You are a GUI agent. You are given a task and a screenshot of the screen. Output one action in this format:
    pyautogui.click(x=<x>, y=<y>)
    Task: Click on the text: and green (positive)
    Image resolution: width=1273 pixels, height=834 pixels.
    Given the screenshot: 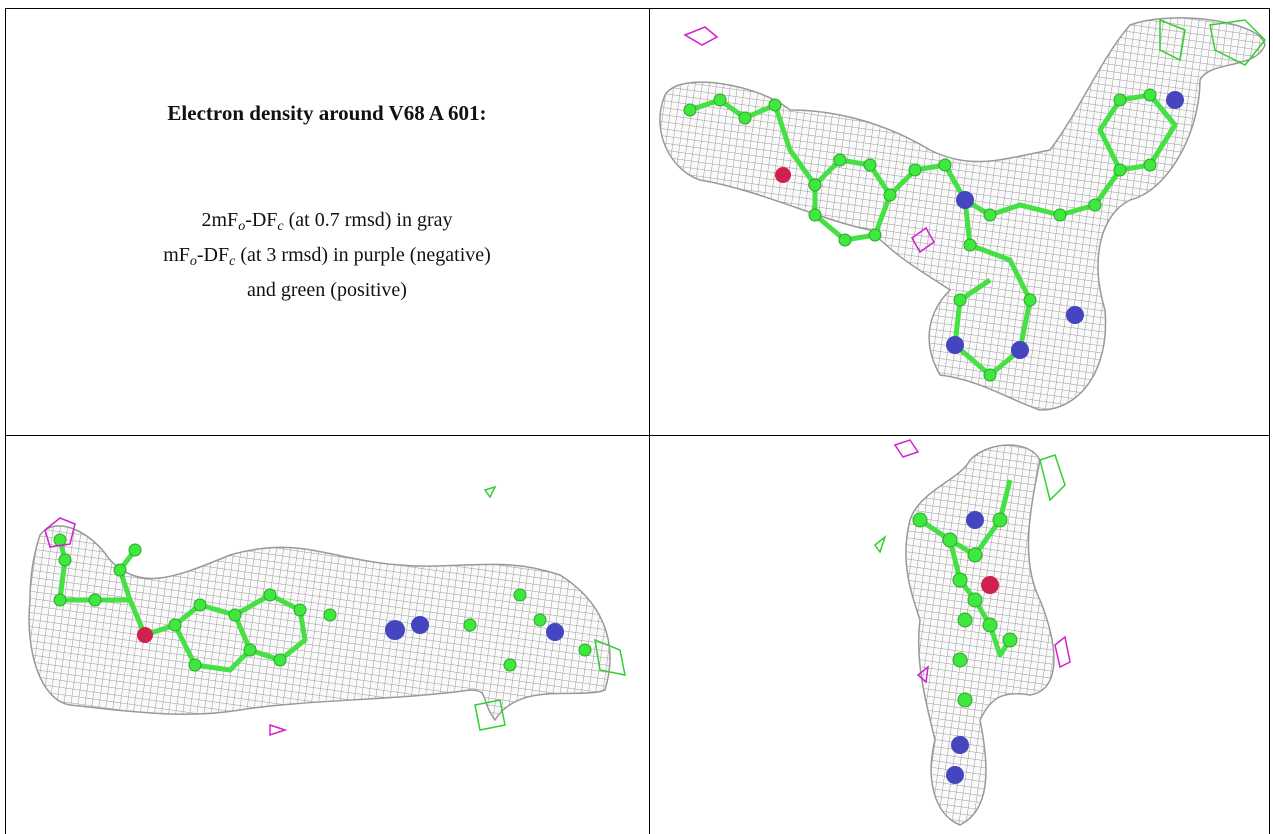 What is the action you would take?
    pyautogui.click(x=327, y=290)
    